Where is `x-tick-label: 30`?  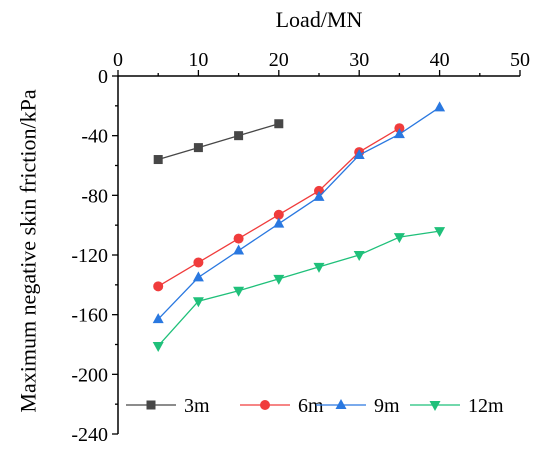 x-tick-label: 30 is located at coordinates (359, 60).